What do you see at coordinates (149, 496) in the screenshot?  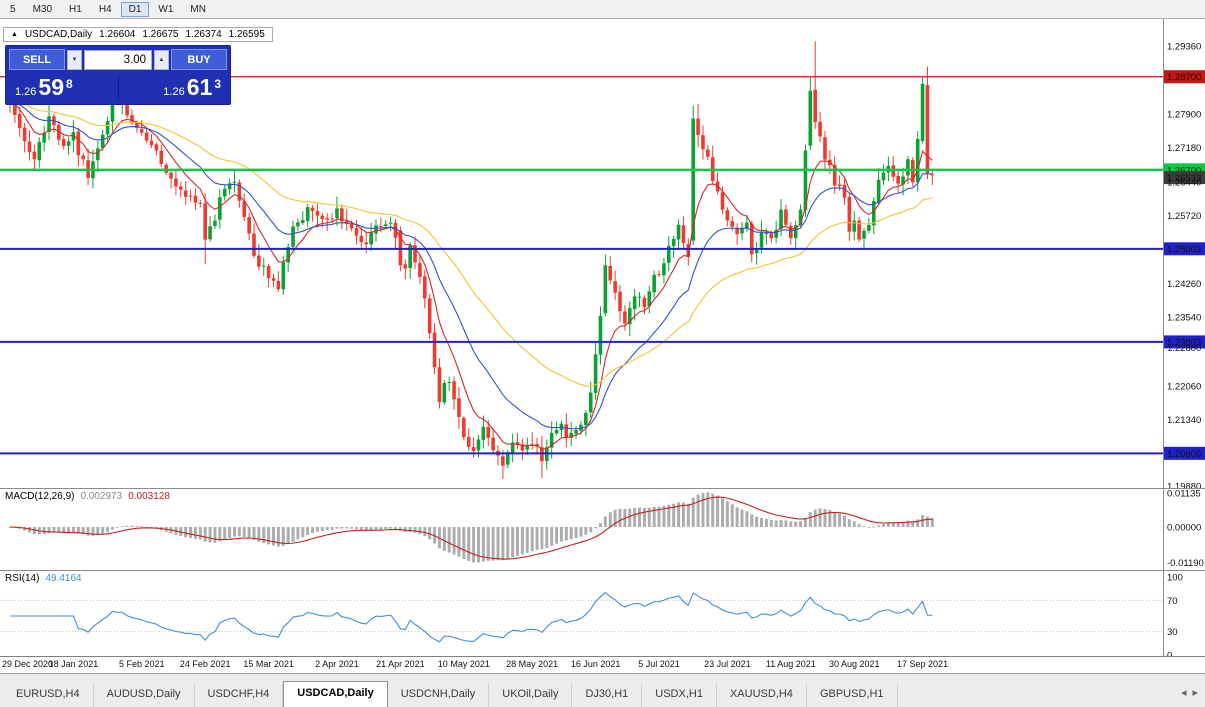 I see `macd-signal-value: 0.003128` at bounding box center [149, 496].